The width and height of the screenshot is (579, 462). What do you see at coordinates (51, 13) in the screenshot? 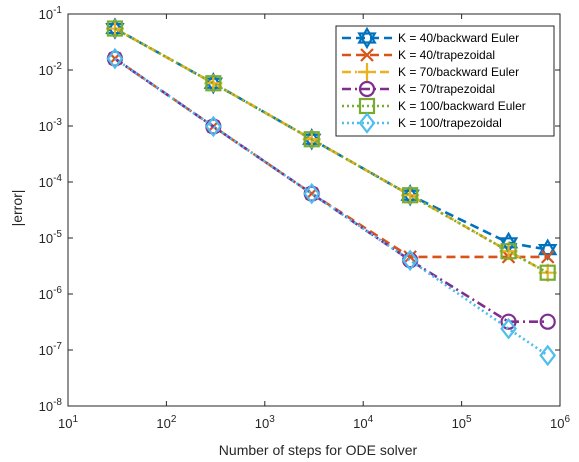
I see `y-tick-label-8: 10⁻¹` at bounding box center [51, 13].